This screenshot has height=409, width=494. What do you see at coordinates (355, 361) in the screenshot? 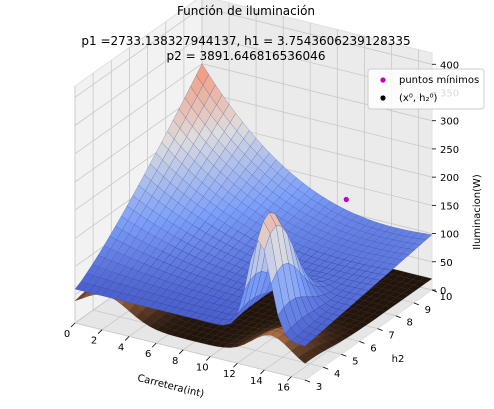
I see `y-tick-label: 5` at bounding box center [355, 361].